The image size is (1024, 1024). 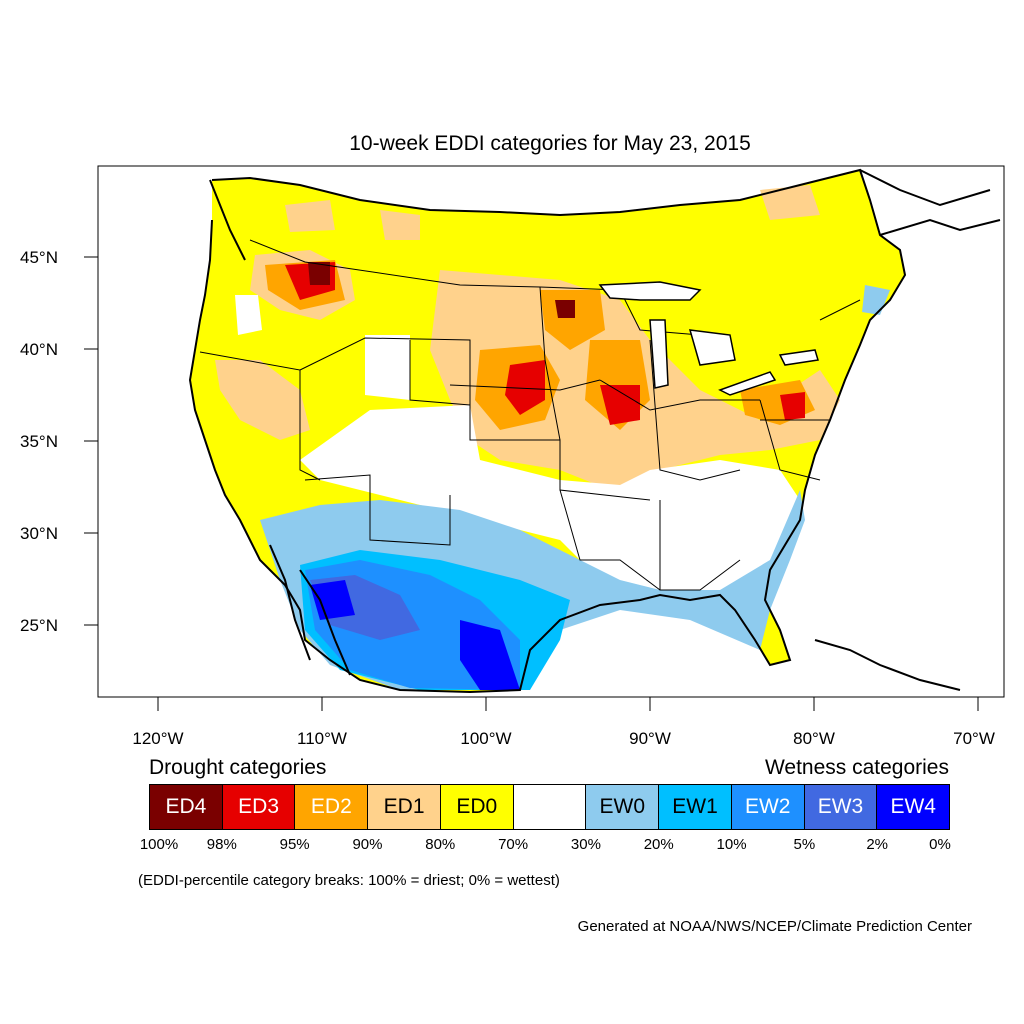 What do you see at coordinates (440, 844) in the screenshot?
I see `percentile-label: 80%` at bounding box center [440, 844].